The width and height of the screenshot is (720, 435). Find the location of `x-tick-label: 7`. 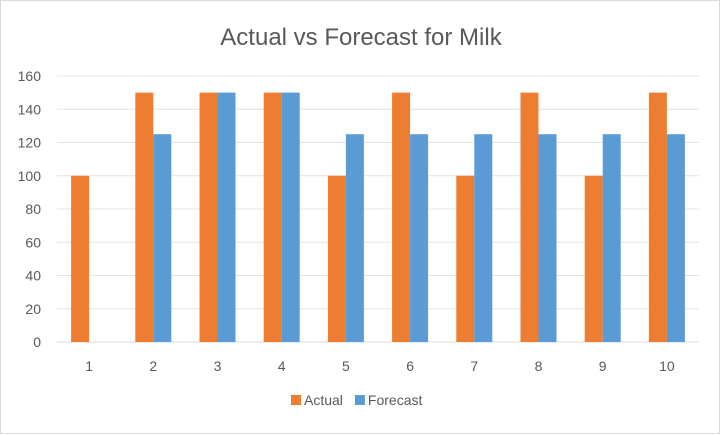

x-tick-label: 7 is located at coordinates (474, 366).